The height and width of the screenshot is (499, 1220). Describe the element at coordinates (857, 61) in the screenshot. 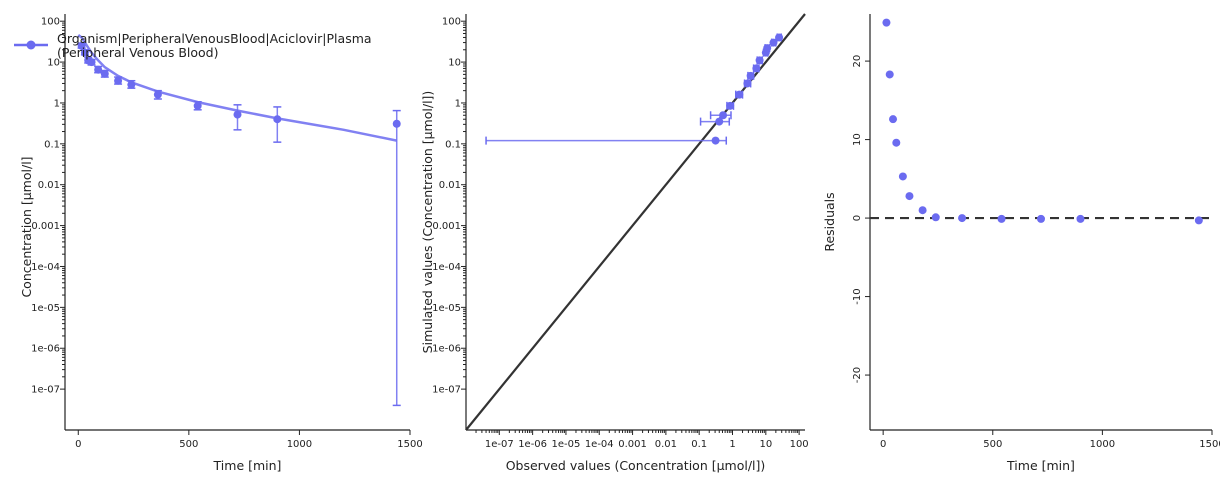

I see `y-tick-label: 20` at that location.